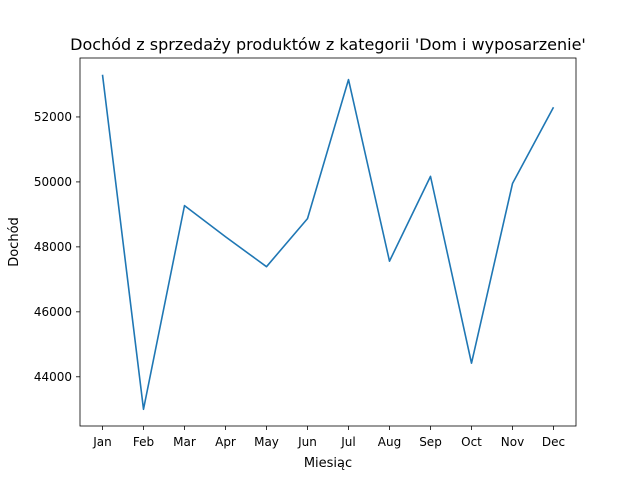 The height and width of the screenshot is (480, 640). Describe the element at coordinates (471, 442) in the screenshot. I see `x-tick-label: Oct` at that location.